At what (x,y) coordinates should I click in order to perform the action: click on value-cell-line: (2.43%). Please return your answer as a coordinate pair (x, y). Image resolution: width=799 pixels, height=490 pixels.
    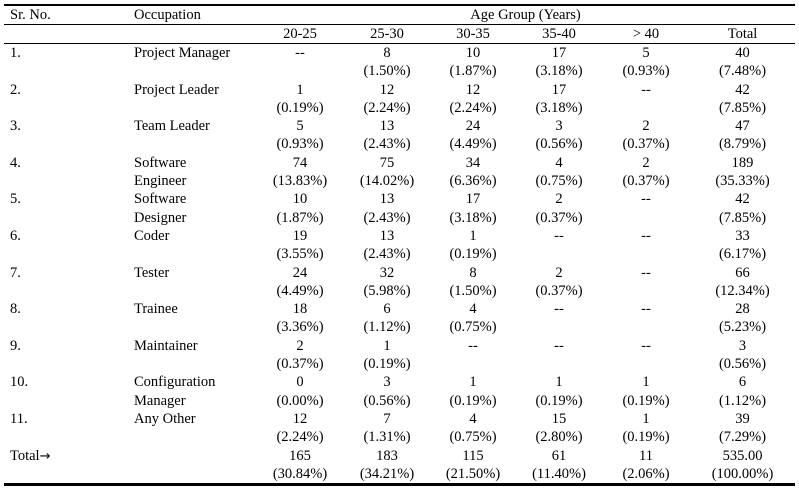
    Looking at the image, I should click on (387, 254).